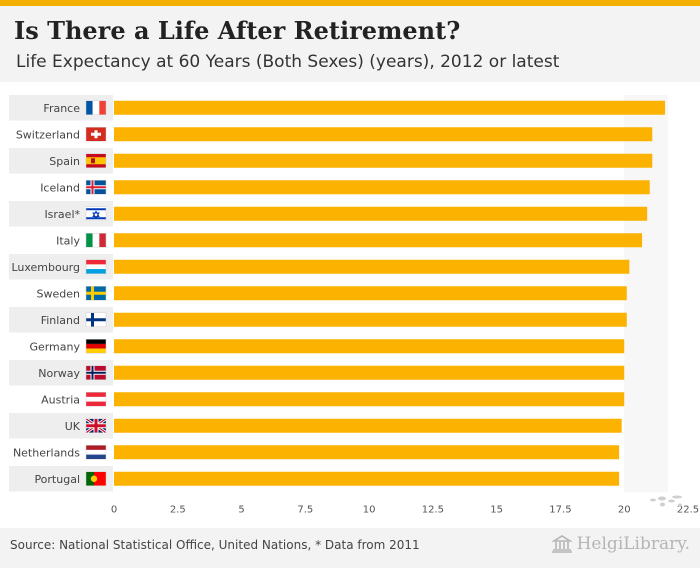 The image size is (700, 568). I want to click on flag-italy-icon, so click(96, 240).